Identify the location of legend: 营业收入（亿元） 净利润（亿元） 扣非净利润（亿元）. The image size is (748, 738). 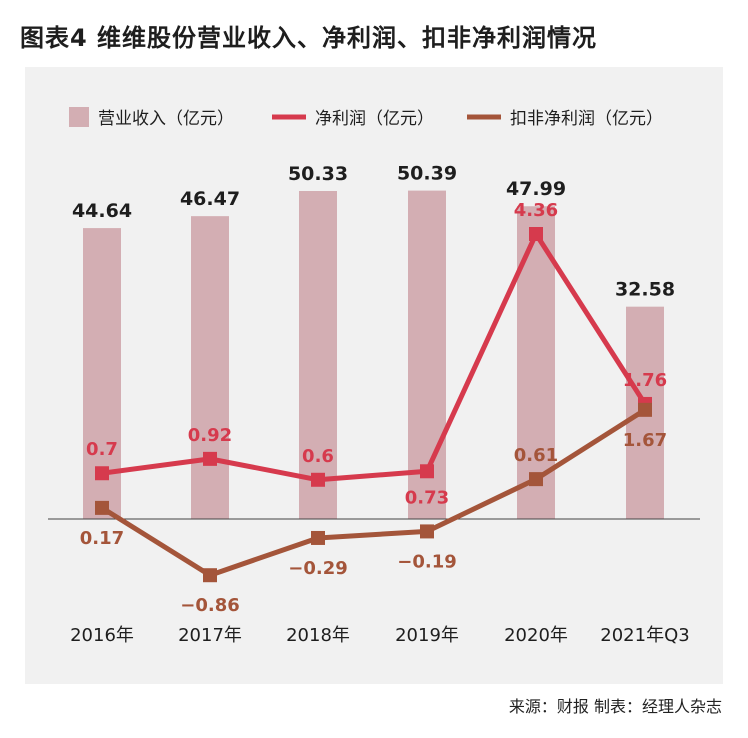
(366, 118).